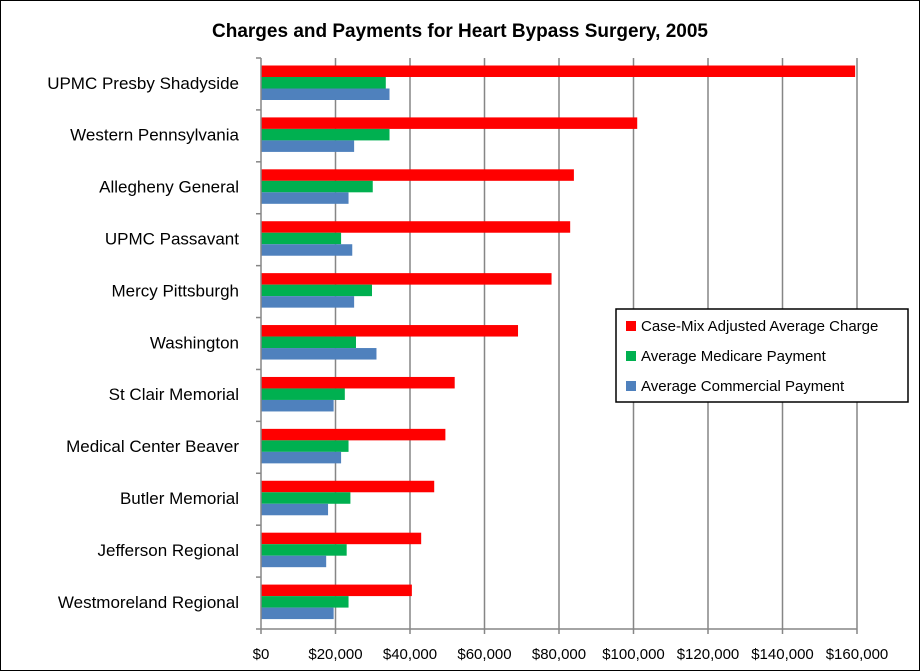  What do you see at coordinates (143, 83) in the screenshot?
I see `category-label: UPMC Presby Shadyside` at bounding box center [143, 83].